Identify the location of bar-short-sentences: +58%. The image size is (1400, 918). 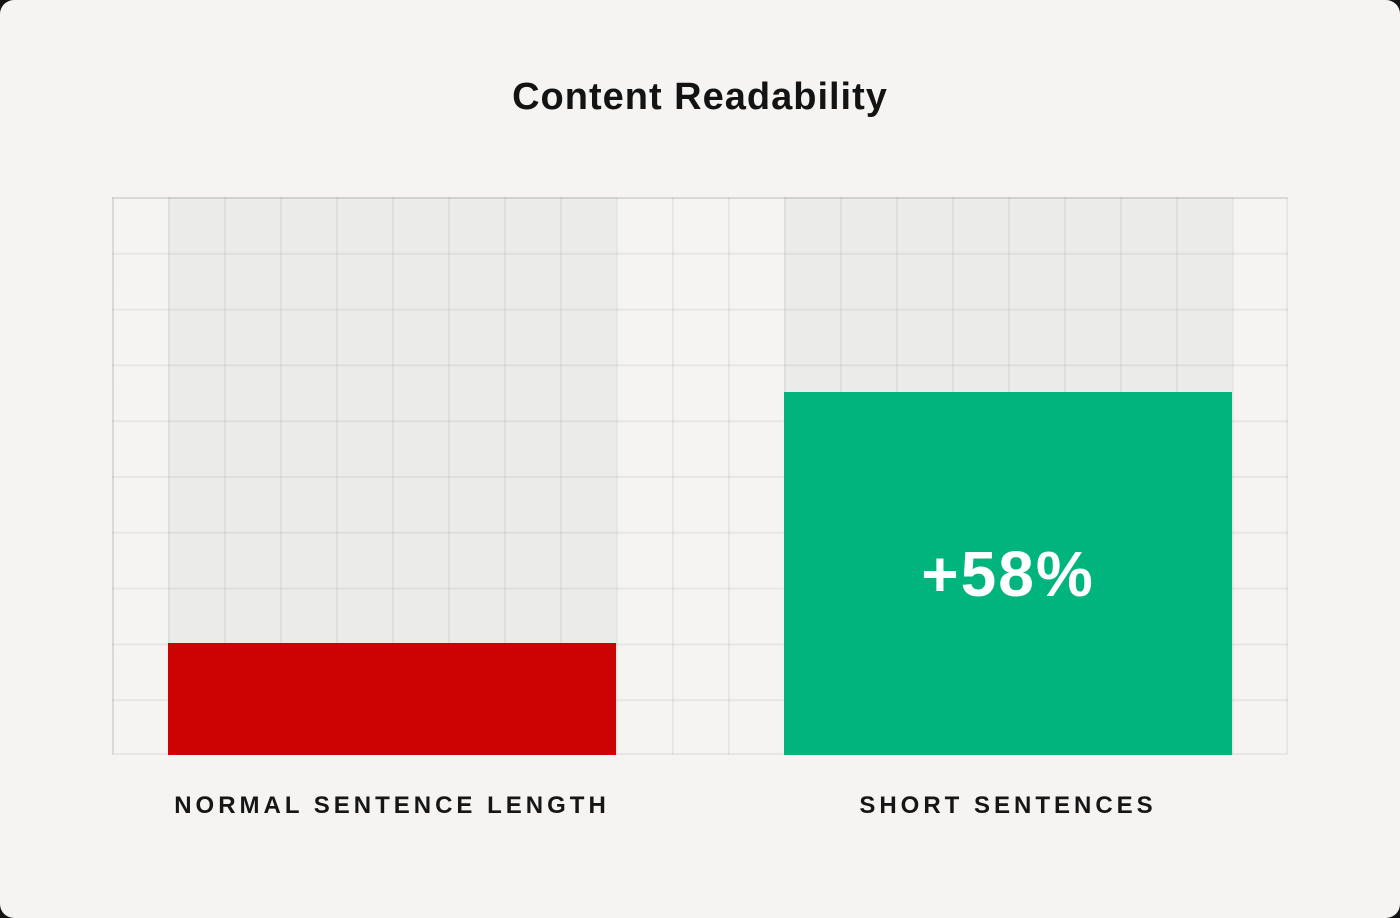
(1008, 573).